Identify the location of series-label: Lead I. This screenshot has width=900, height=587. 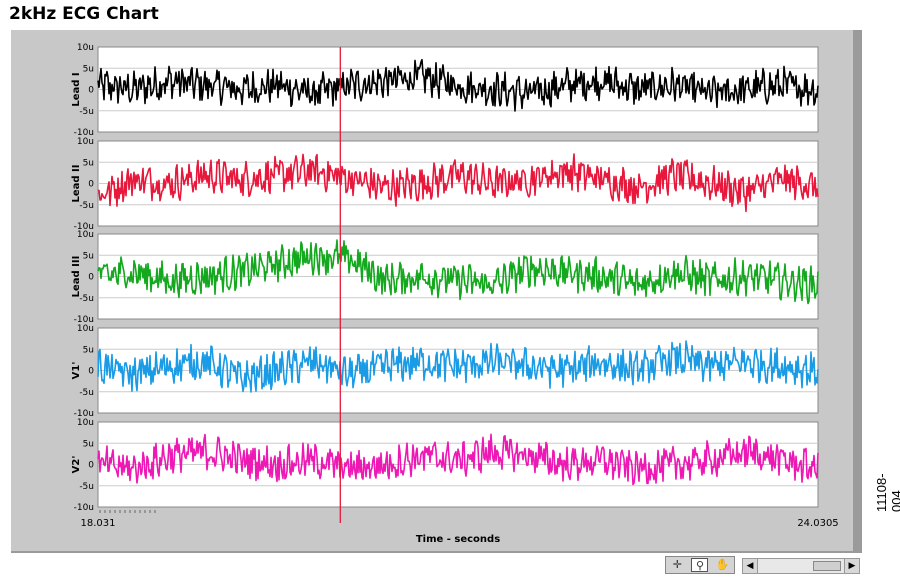
(76, 89).